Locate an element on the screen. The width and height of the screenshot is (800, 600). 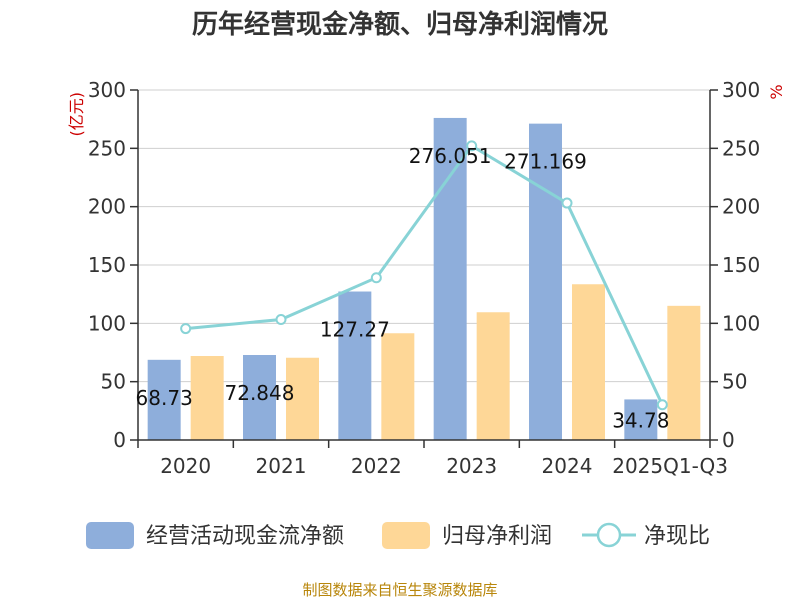
data-label-cash-flow: 34.78 is located at coordinates (640, 420).